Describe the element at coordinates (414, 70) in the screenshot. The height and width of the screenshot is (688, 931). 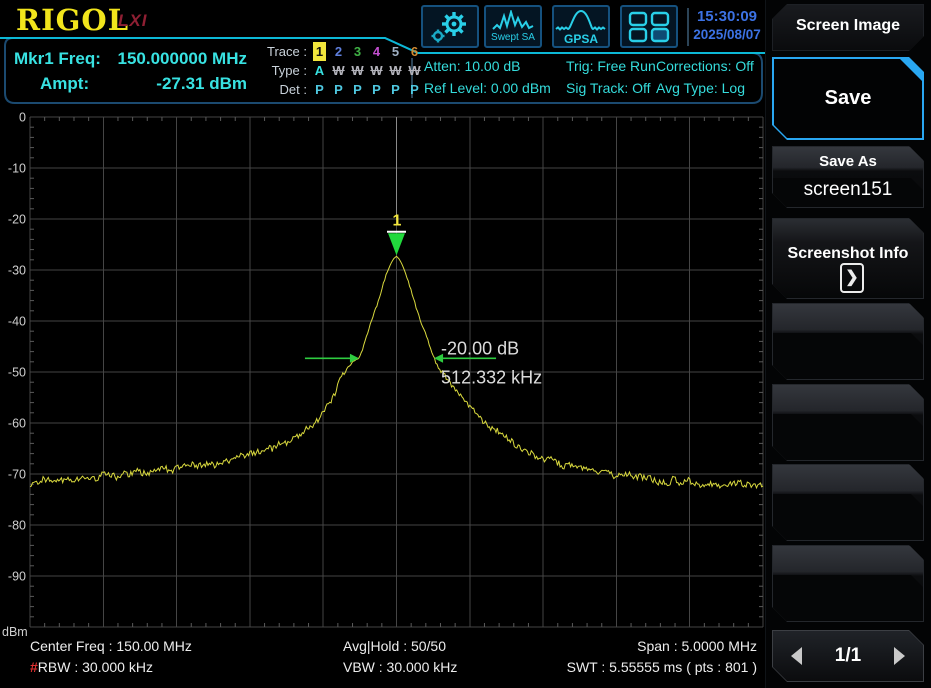
I see `trace-type-6: W` at that location.